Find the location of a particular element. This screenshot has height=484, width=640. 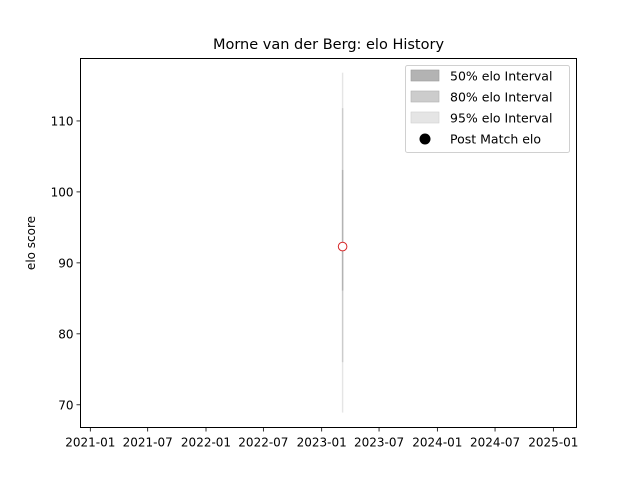

legend-marker-post-match is located at coordinates (425, 139).